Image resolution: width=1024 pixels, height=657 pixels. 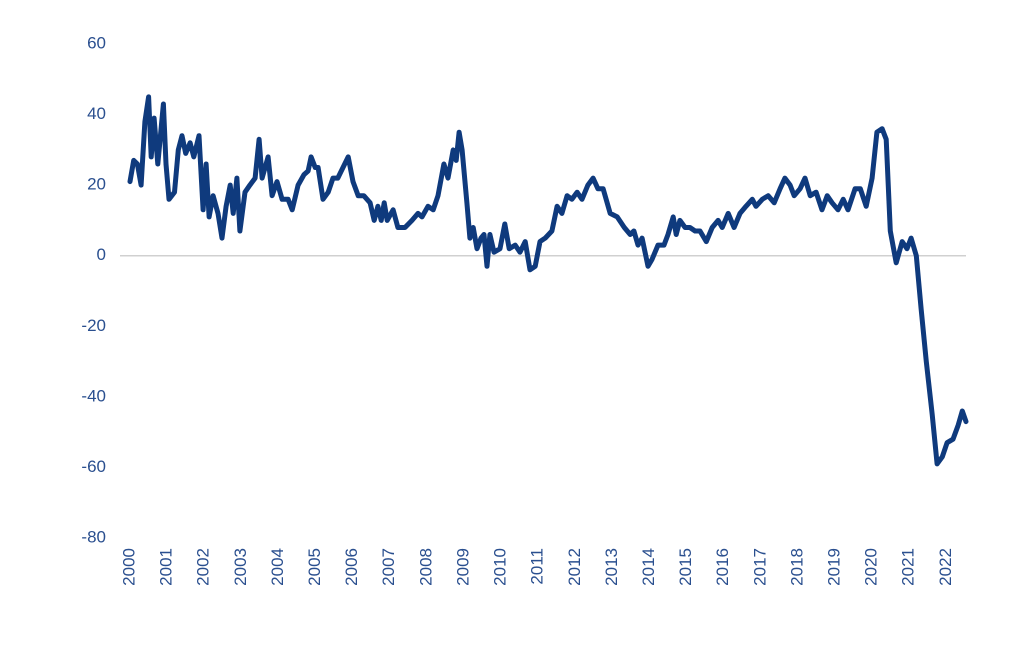 I want to click on x-tick-label: 2002, so click(x=203, y=567).